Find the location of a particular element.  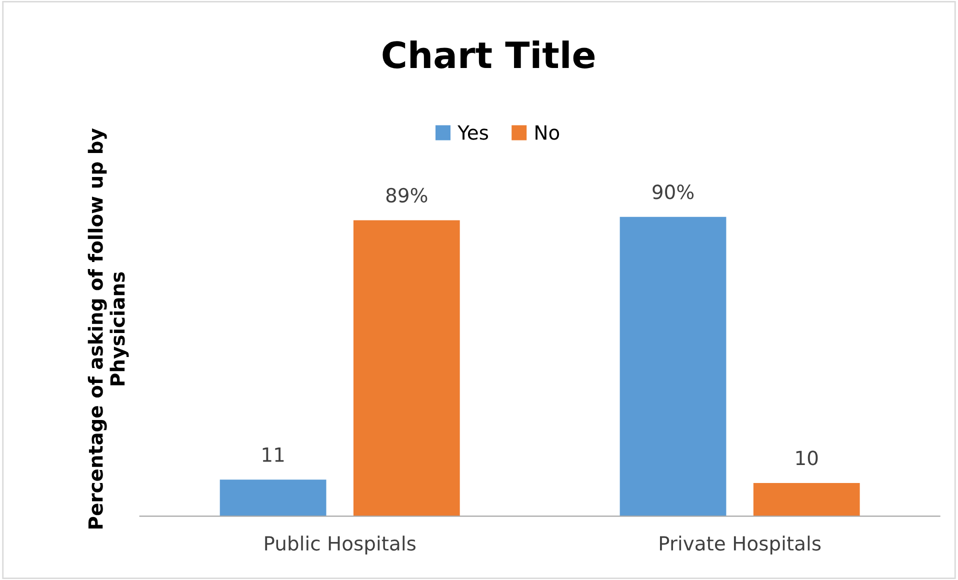

x-tick-label: Public Hospitals is located at coordinates (340, 545).